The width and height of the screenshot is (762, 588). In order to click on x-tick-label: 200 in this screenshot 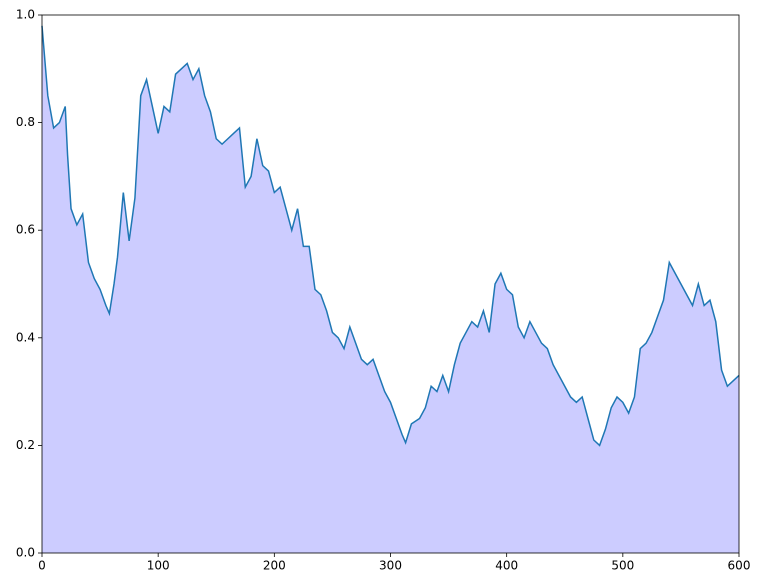, I will do `click(274, 566)`.